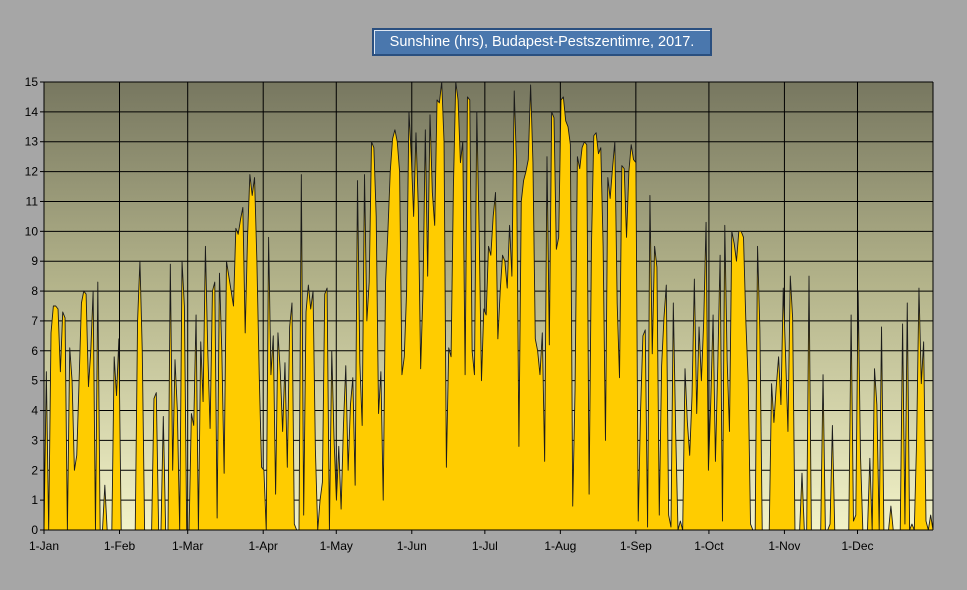  What do you see at coordinates (44, 546) in the screenshot?
I see `x-tick-label: 1-Jan` at bounding box center [44, 546].